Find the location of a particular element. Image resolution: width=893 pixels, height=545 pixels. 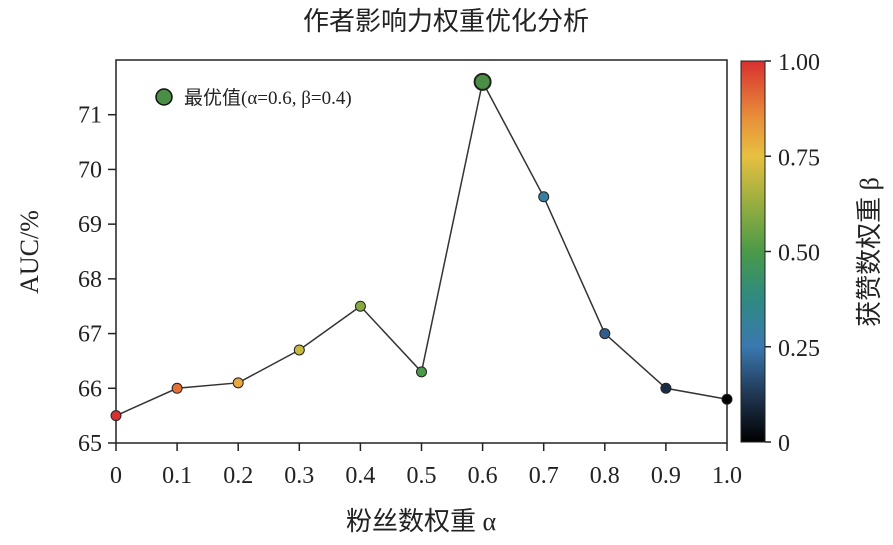

colorbar is located at coordinates (753, 251).